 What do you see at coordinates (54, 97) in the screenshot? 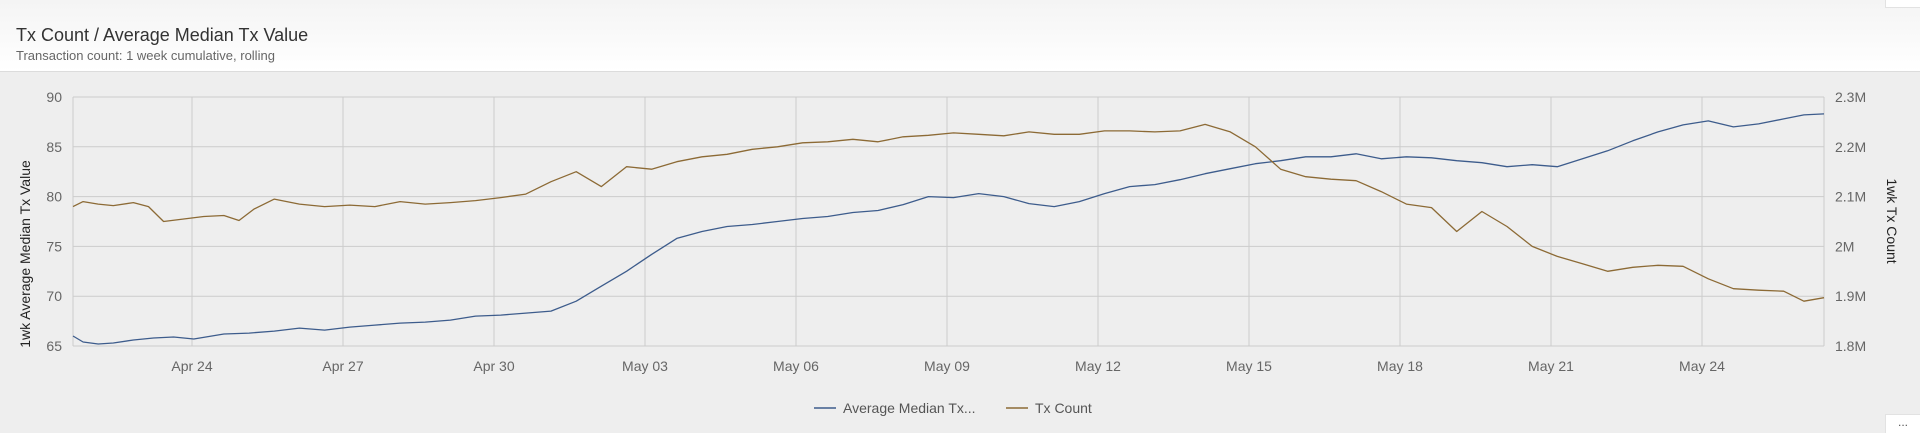
I see `y-left-tick-label: 90` at bounding box center [54, 97].